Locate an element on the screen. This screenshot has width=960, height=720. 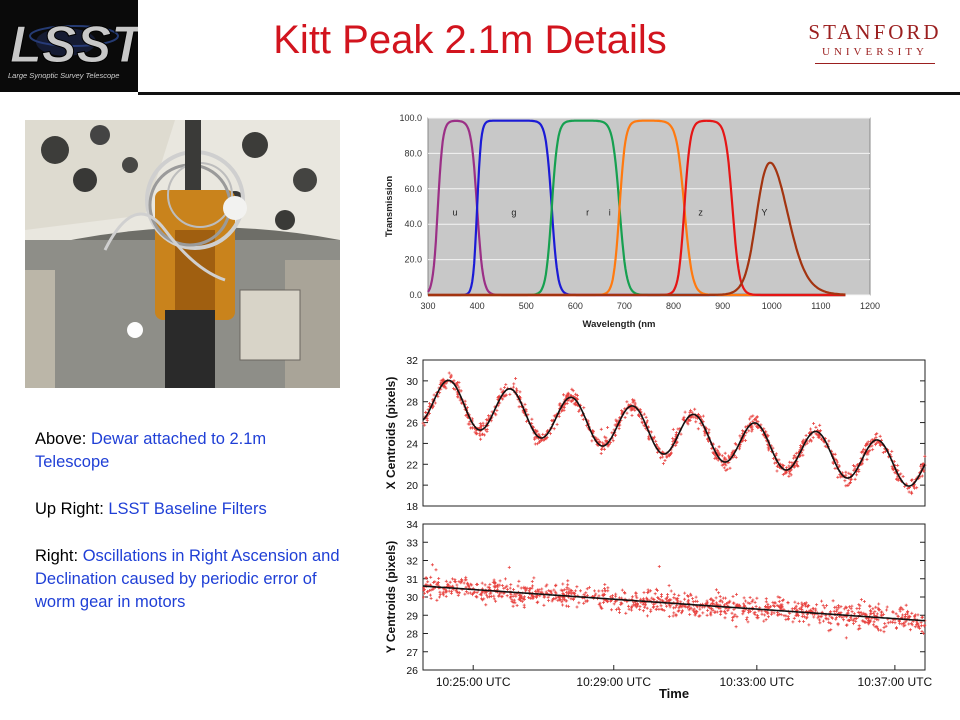
caption-dewar-lead: Above: is located at coordinates (63, 439).